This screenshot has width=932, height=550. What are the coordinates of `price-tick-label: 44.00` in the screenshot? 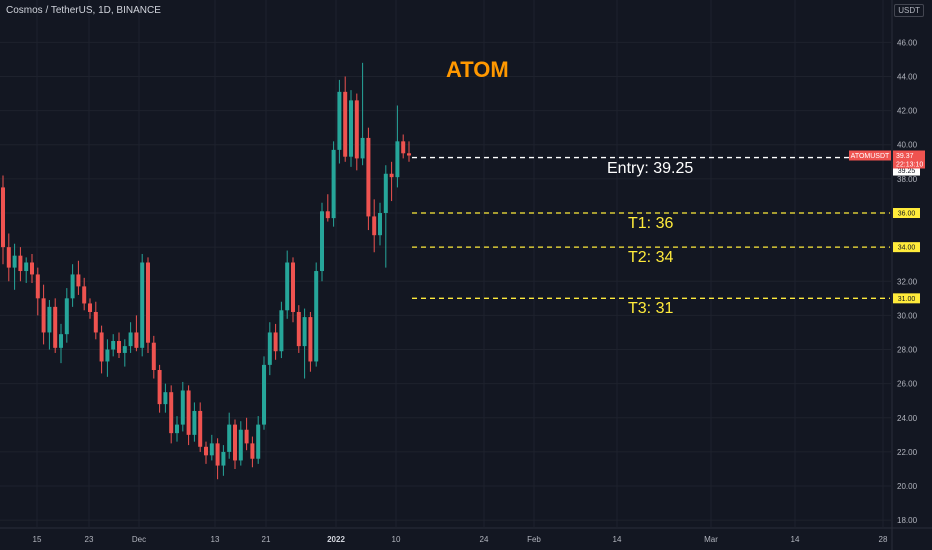 It's located at (907, 76).